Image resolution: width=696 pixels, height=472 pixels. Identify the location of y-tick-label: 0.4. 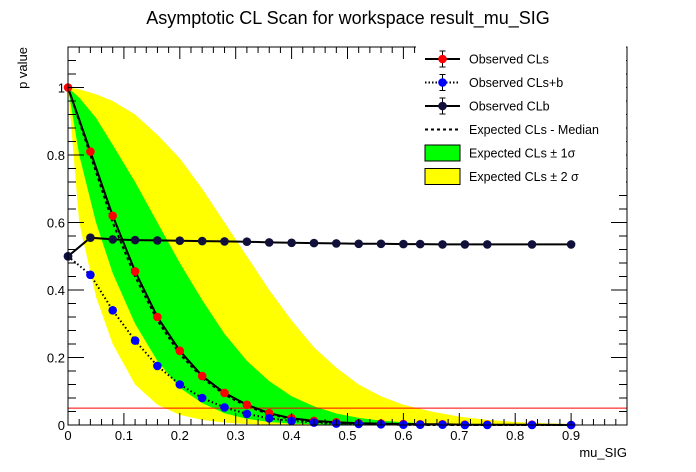
(56, 290).